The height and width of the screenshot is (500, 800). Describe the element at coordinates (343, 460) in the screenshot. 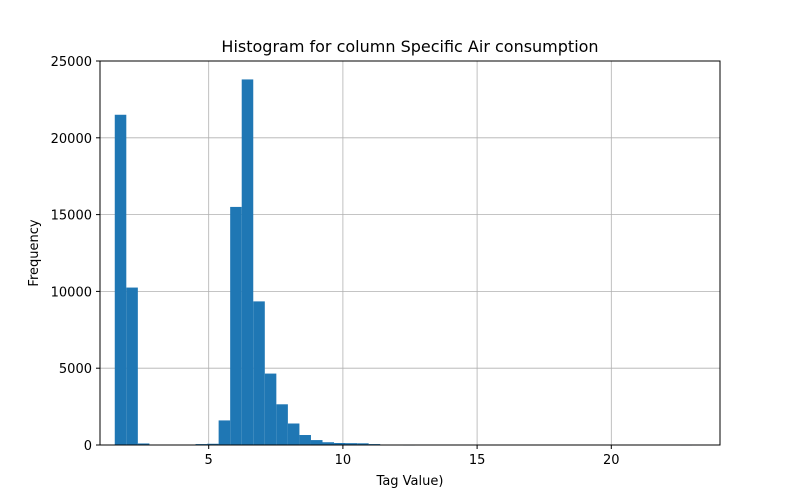

I see `x-tick-label: 10` at that location.